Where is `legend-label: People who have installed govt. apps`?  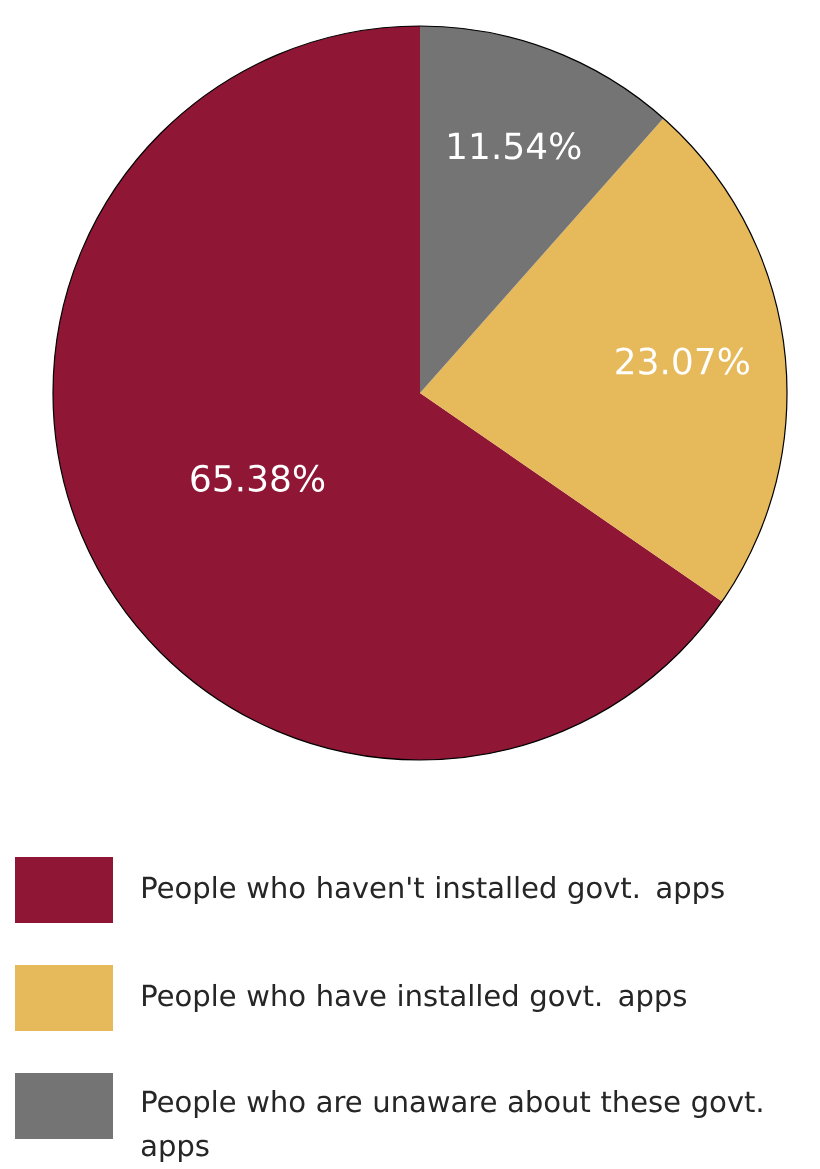
legend-label: People who have installed govt. apps is located at coordinates (415, 998).